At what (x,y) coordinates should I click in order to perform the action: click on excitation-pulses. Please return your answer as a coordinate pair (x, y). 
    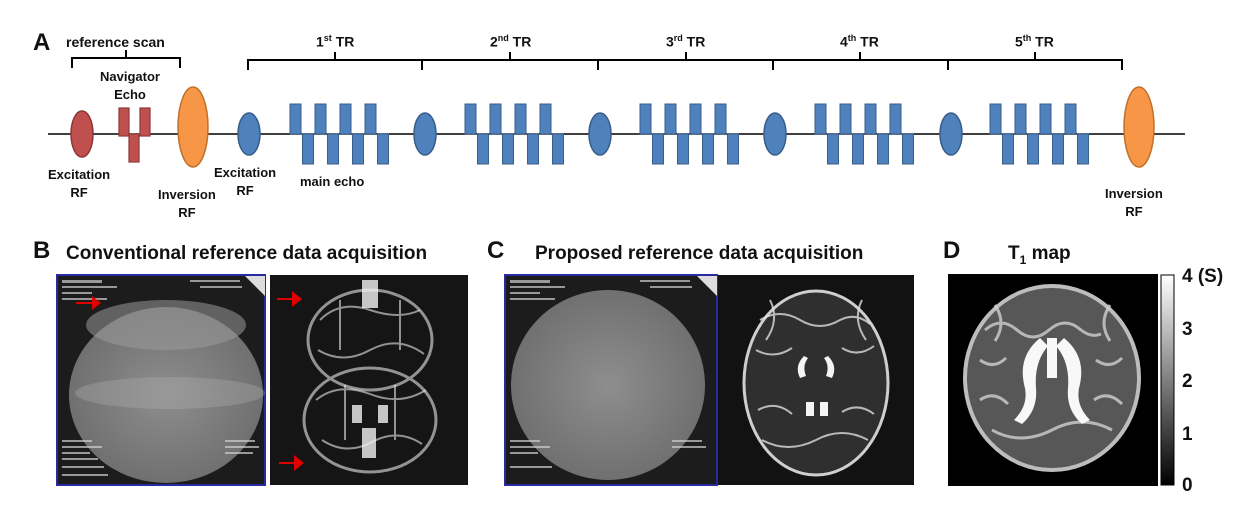
    Looking at the image, I should click on (600, 134).